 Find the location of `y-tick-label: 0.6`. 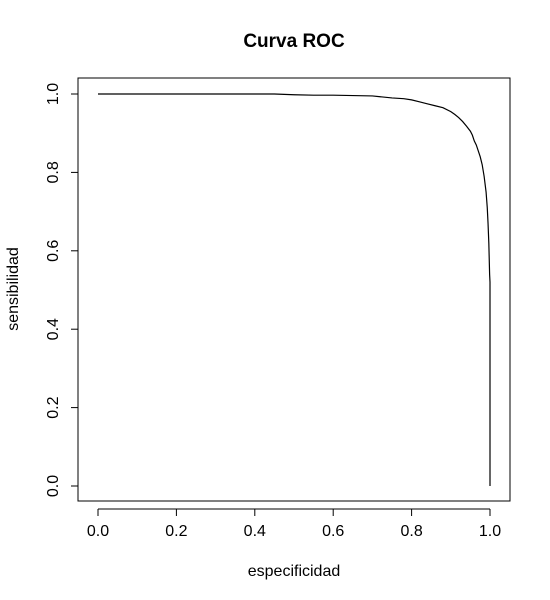

y-tick-label: 0.6 is located at coordinates (53, 251).